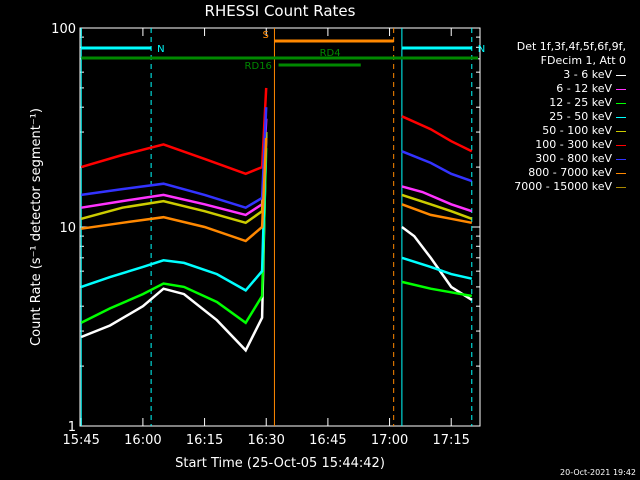 Image resolution: width=640 pixels, height=480 pixels. Describe the element at coordinates (584, 88) in the screenshot. I see `legend-label: 6 - 12 keV` at that location.